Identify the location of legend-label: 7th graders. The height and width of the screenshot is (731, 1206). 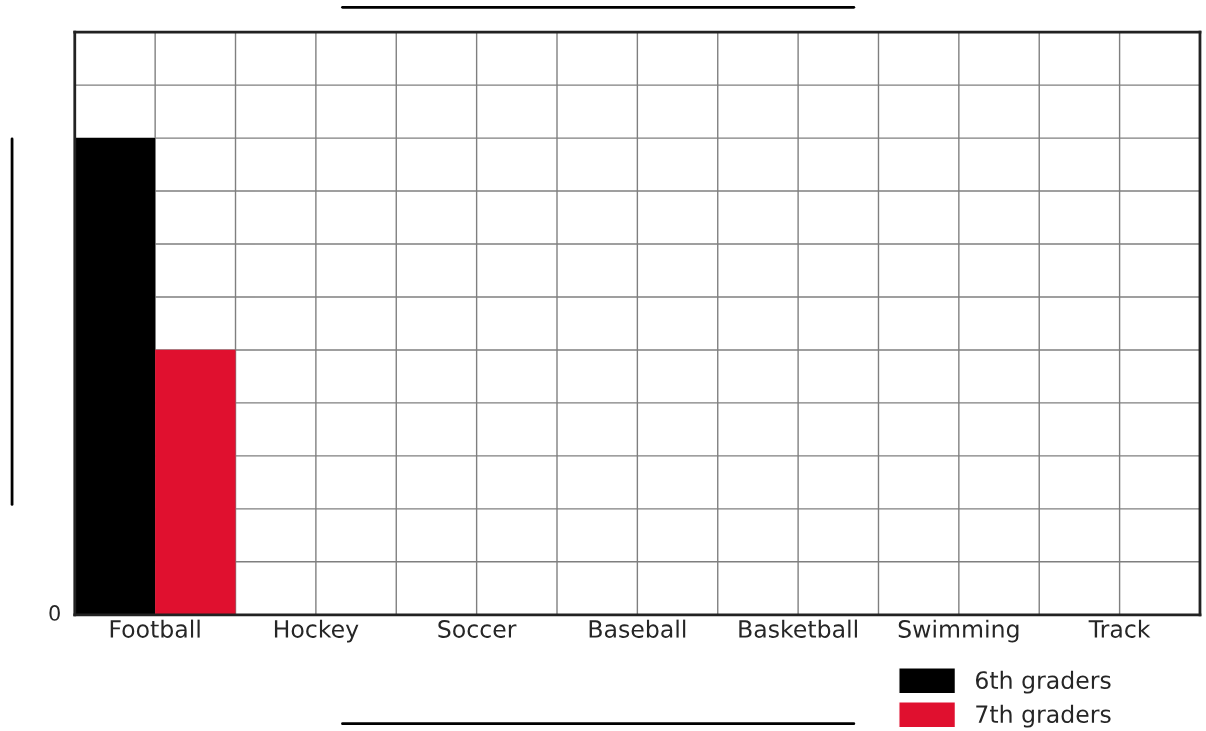
(1043, 716).